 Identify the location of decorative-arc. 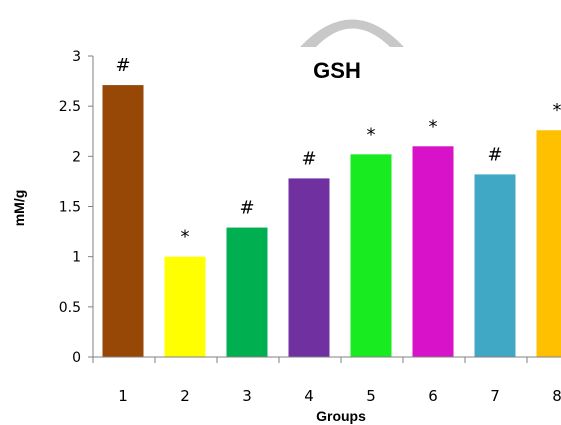
(352, 33).